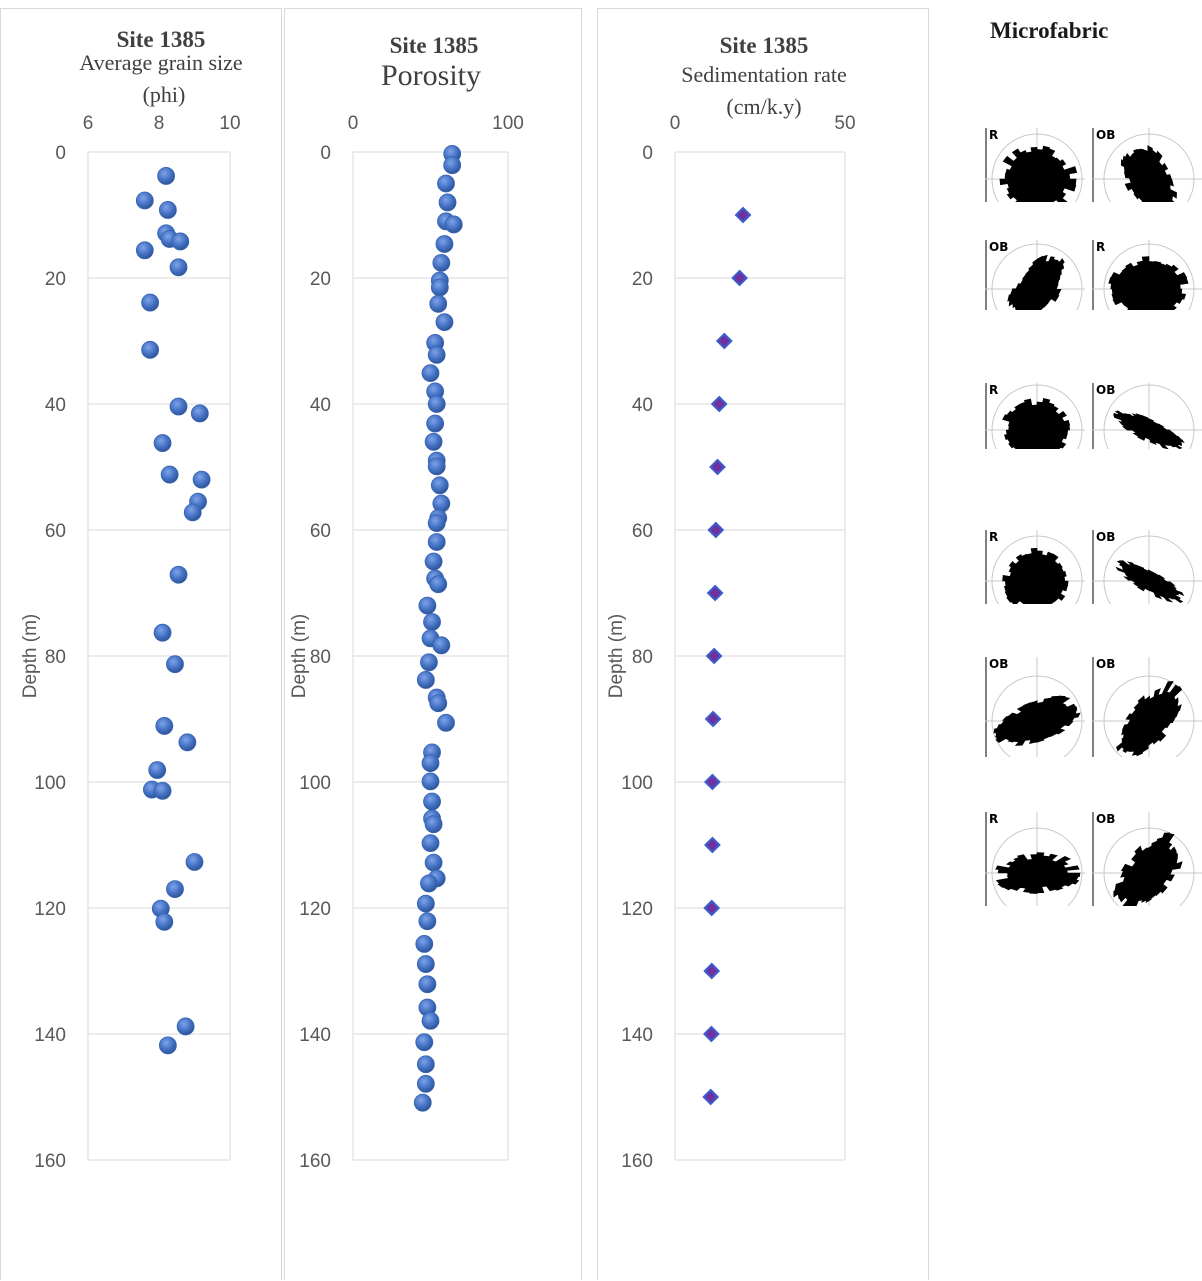 The image size is (1202, 1281). What do you see at coordinates (1049, 30) in the screenshot?
I see `microfabric-title: Microfabric` at bounding box center [1049, 30].